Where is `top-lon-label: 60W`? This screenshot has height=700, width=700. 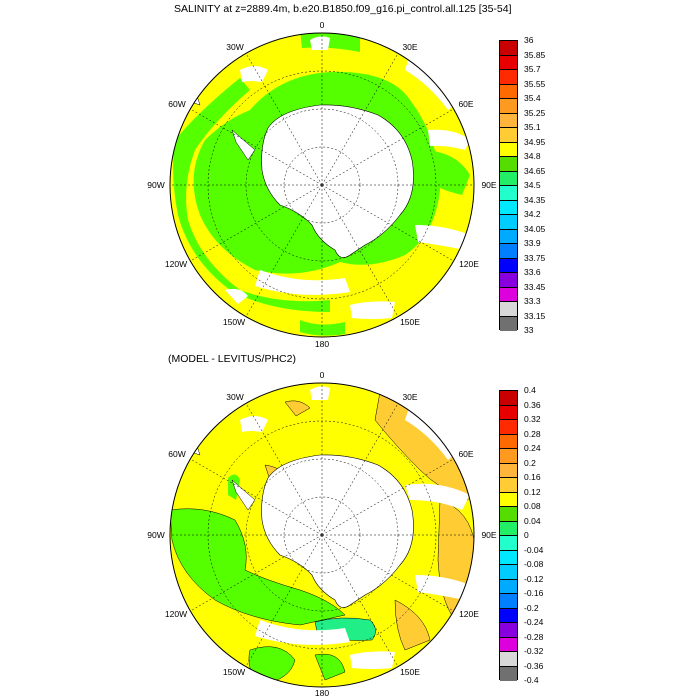
top-lon-label: 60W is located at coordinates (177, 104).